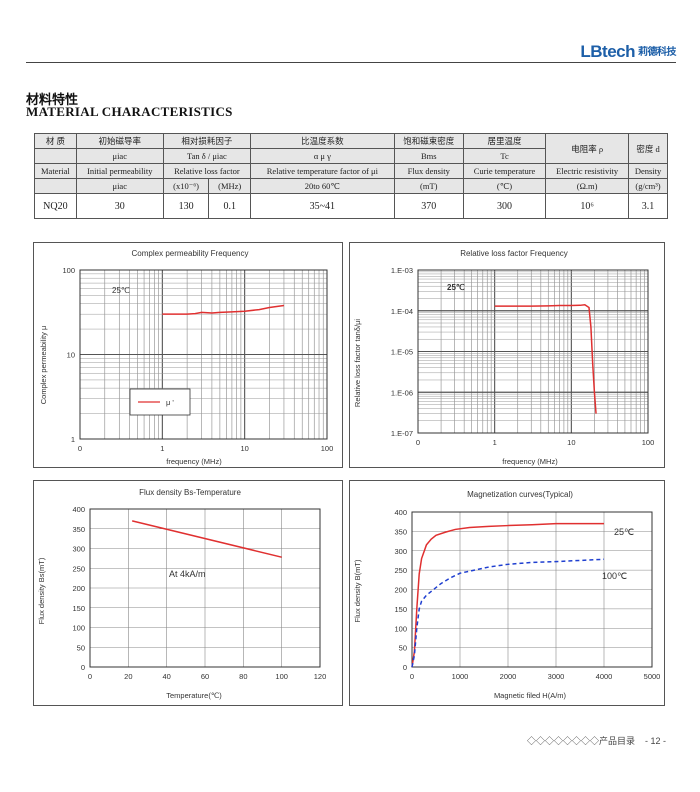  What do you see at coordinates (530, 695) in the screenshot?
I see `chart-bh-xlabel: Magnetic filed H(A/m)` at bounding box center [530, 695].